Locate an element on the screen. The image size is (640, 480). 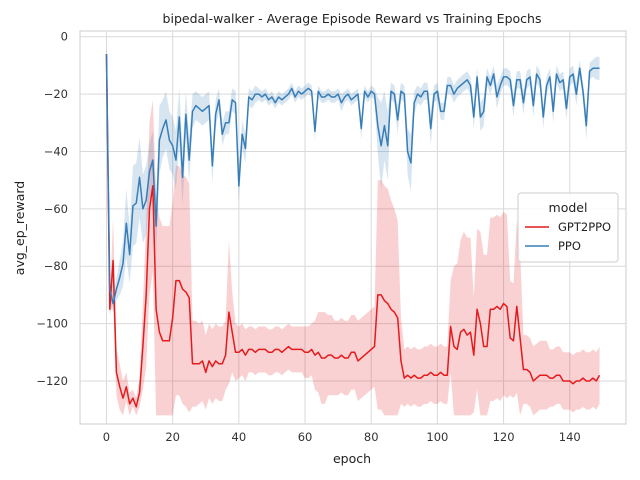
x-axis-ticks: 0 20 40 60 80 100 120 140 is located at coordinates (342, 437).